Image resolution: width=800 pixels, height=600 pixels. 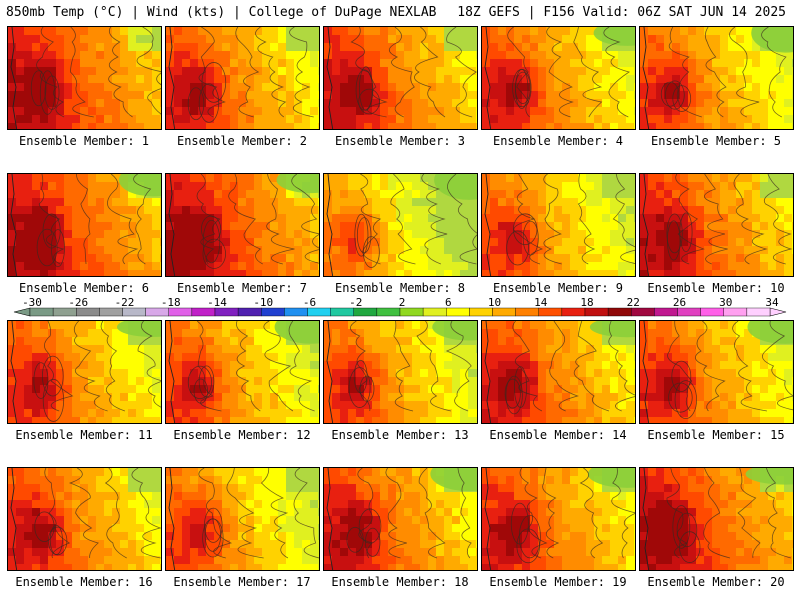 What do you see at coordinates (558, 519) in the screenshot?
I see `ensemble-panel` at bounding box center [558, 519].